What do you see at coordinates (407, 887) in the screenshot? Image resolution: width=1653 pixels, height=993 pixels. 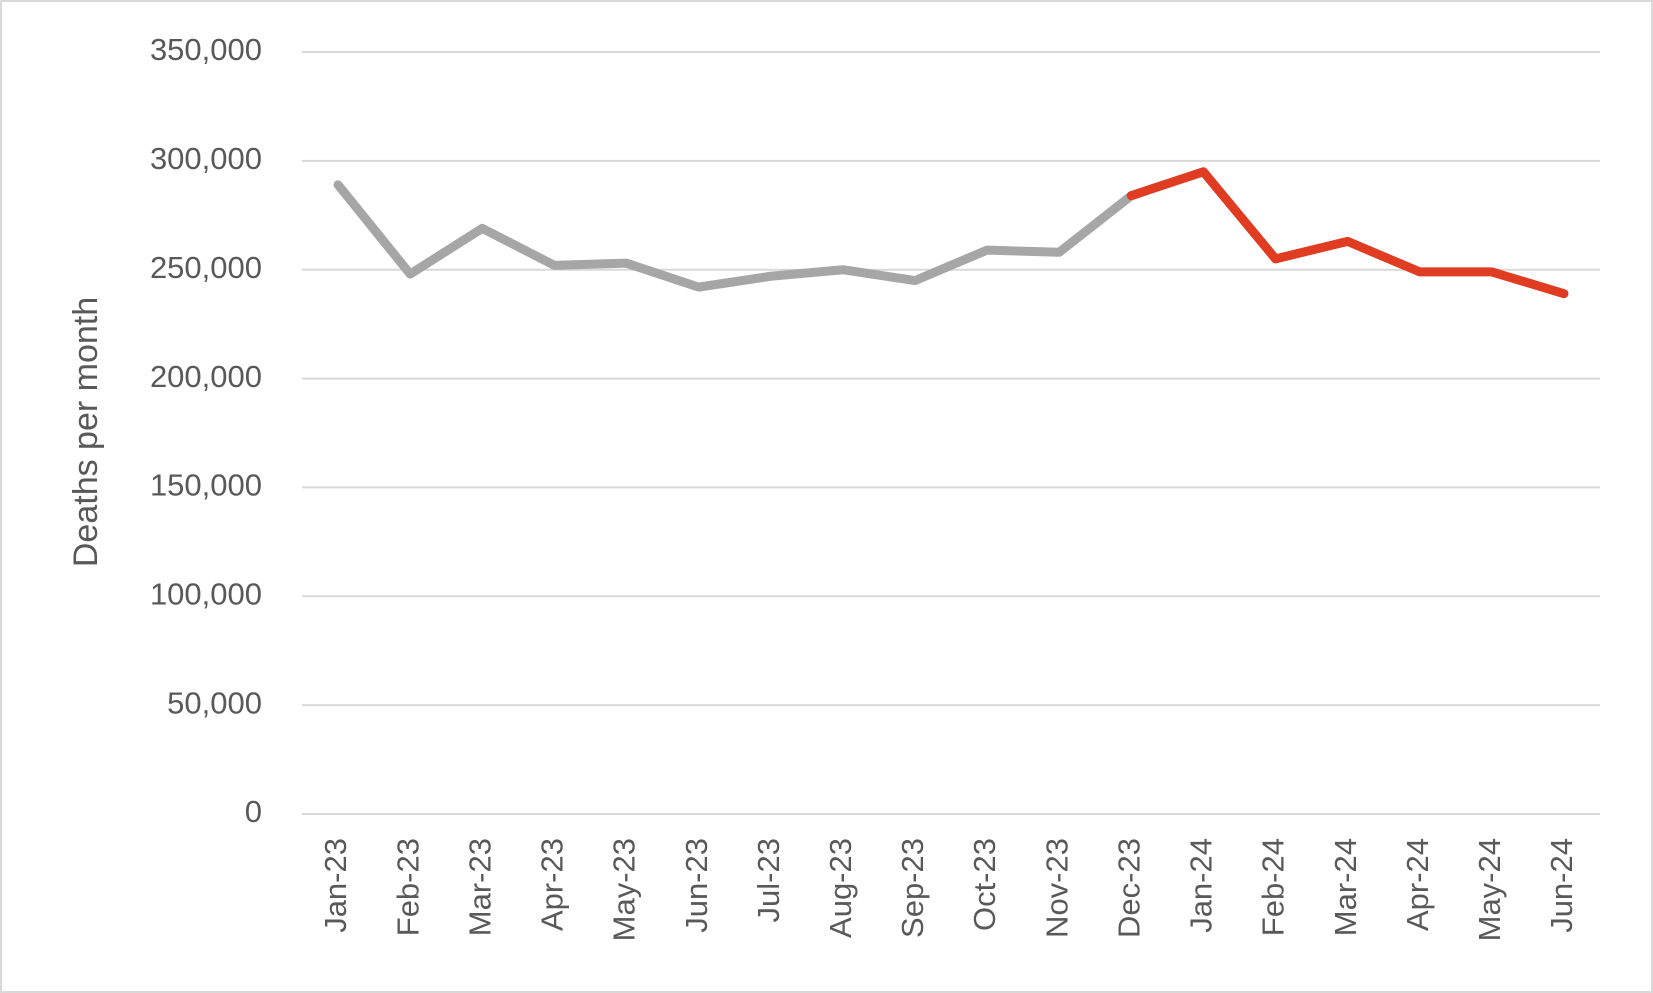 I see `x-tick-label: Feb-23` at bounding box center [407, 887].